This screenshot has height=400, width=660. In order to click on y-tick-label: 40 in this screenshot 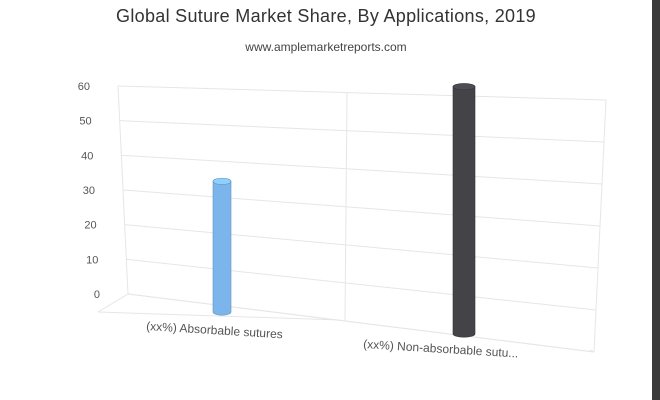, I will do `click(87, 156)`.